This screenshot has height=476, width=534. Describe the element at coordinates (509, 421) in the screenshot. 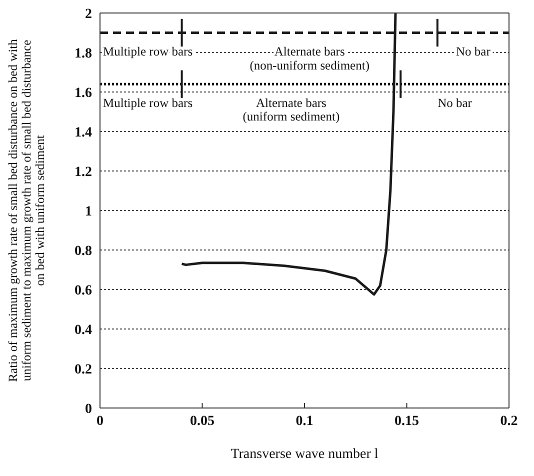

I see `x-tick-label: 0.2` at that location.